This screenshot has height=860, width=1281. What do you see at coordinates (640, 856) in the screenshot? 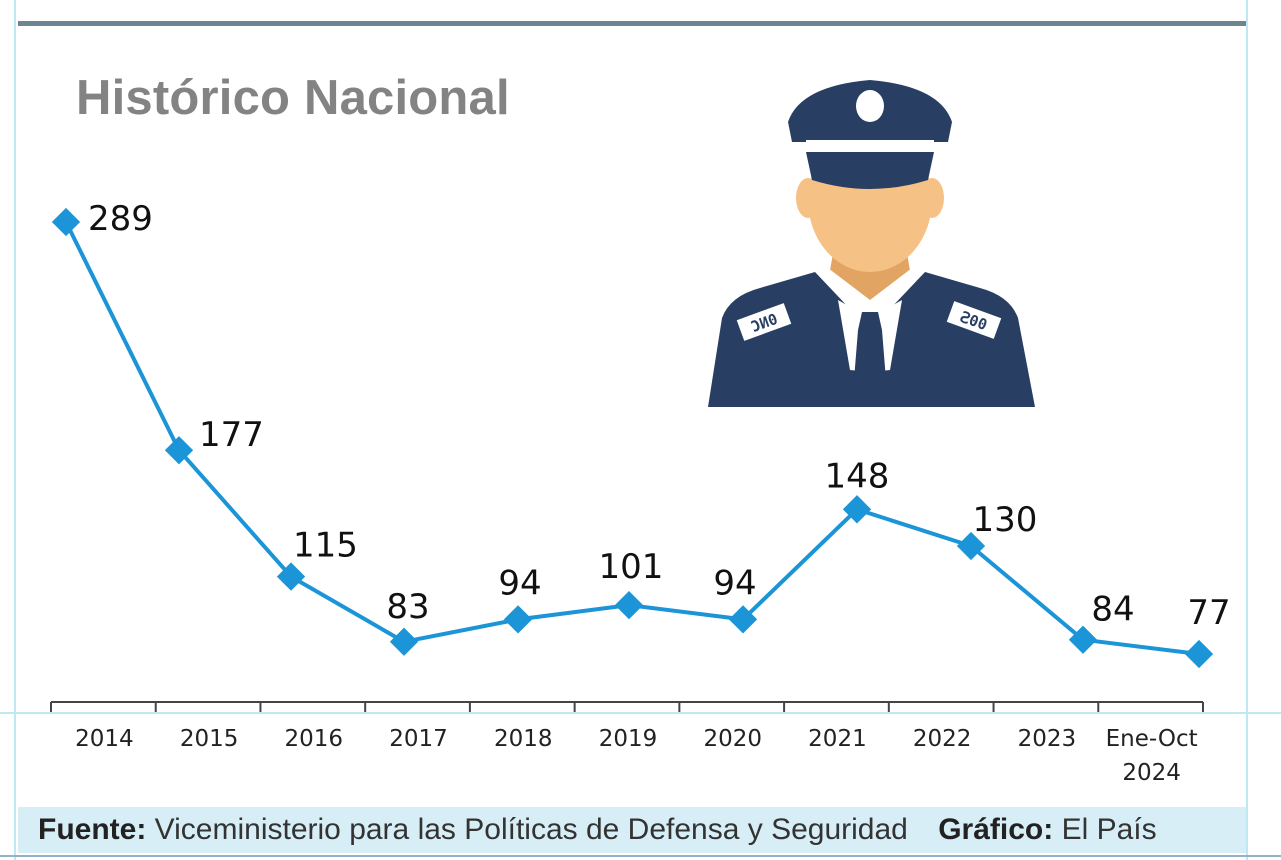
I see `bottom-rule` at bounding box center [640, 856].